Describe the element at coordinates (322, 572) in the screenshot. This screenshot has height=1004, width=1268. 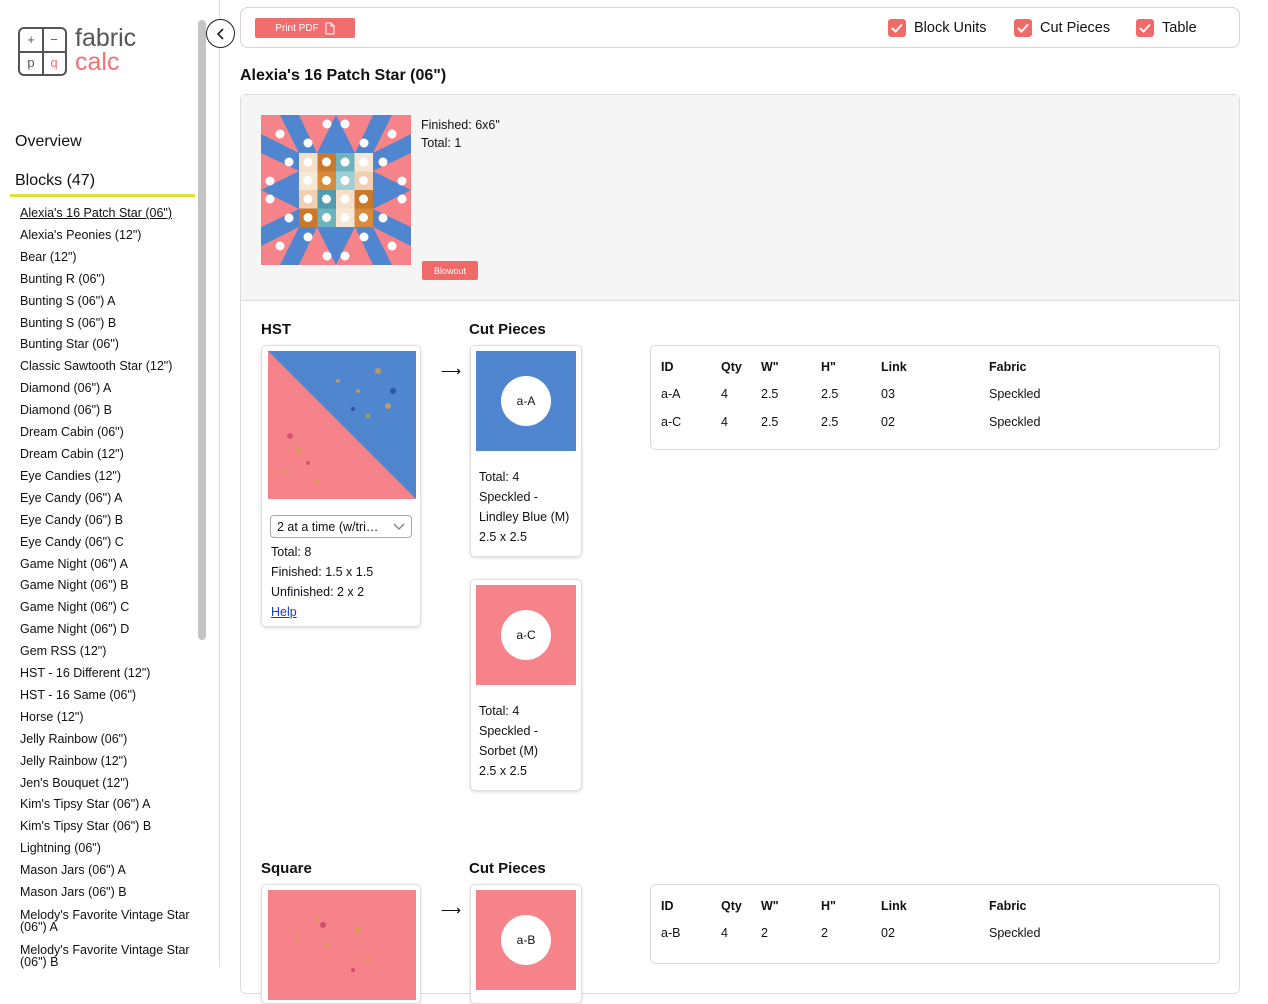
I see `unit-finished: Finished: 1.5 x 1.5` at that location.